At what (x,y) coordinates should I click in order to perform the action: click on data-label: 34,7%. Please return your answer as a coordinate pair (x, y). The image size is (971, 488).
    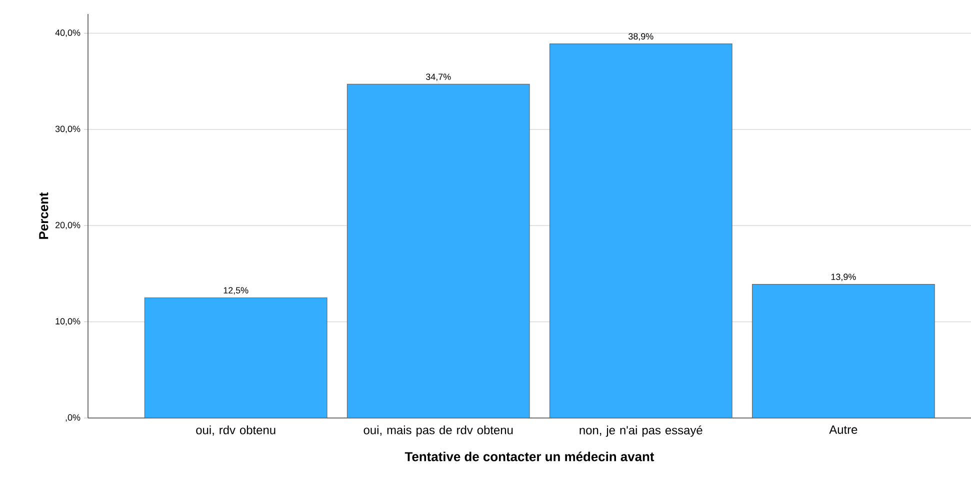
    Looking at the image, I should click on (438, 78).